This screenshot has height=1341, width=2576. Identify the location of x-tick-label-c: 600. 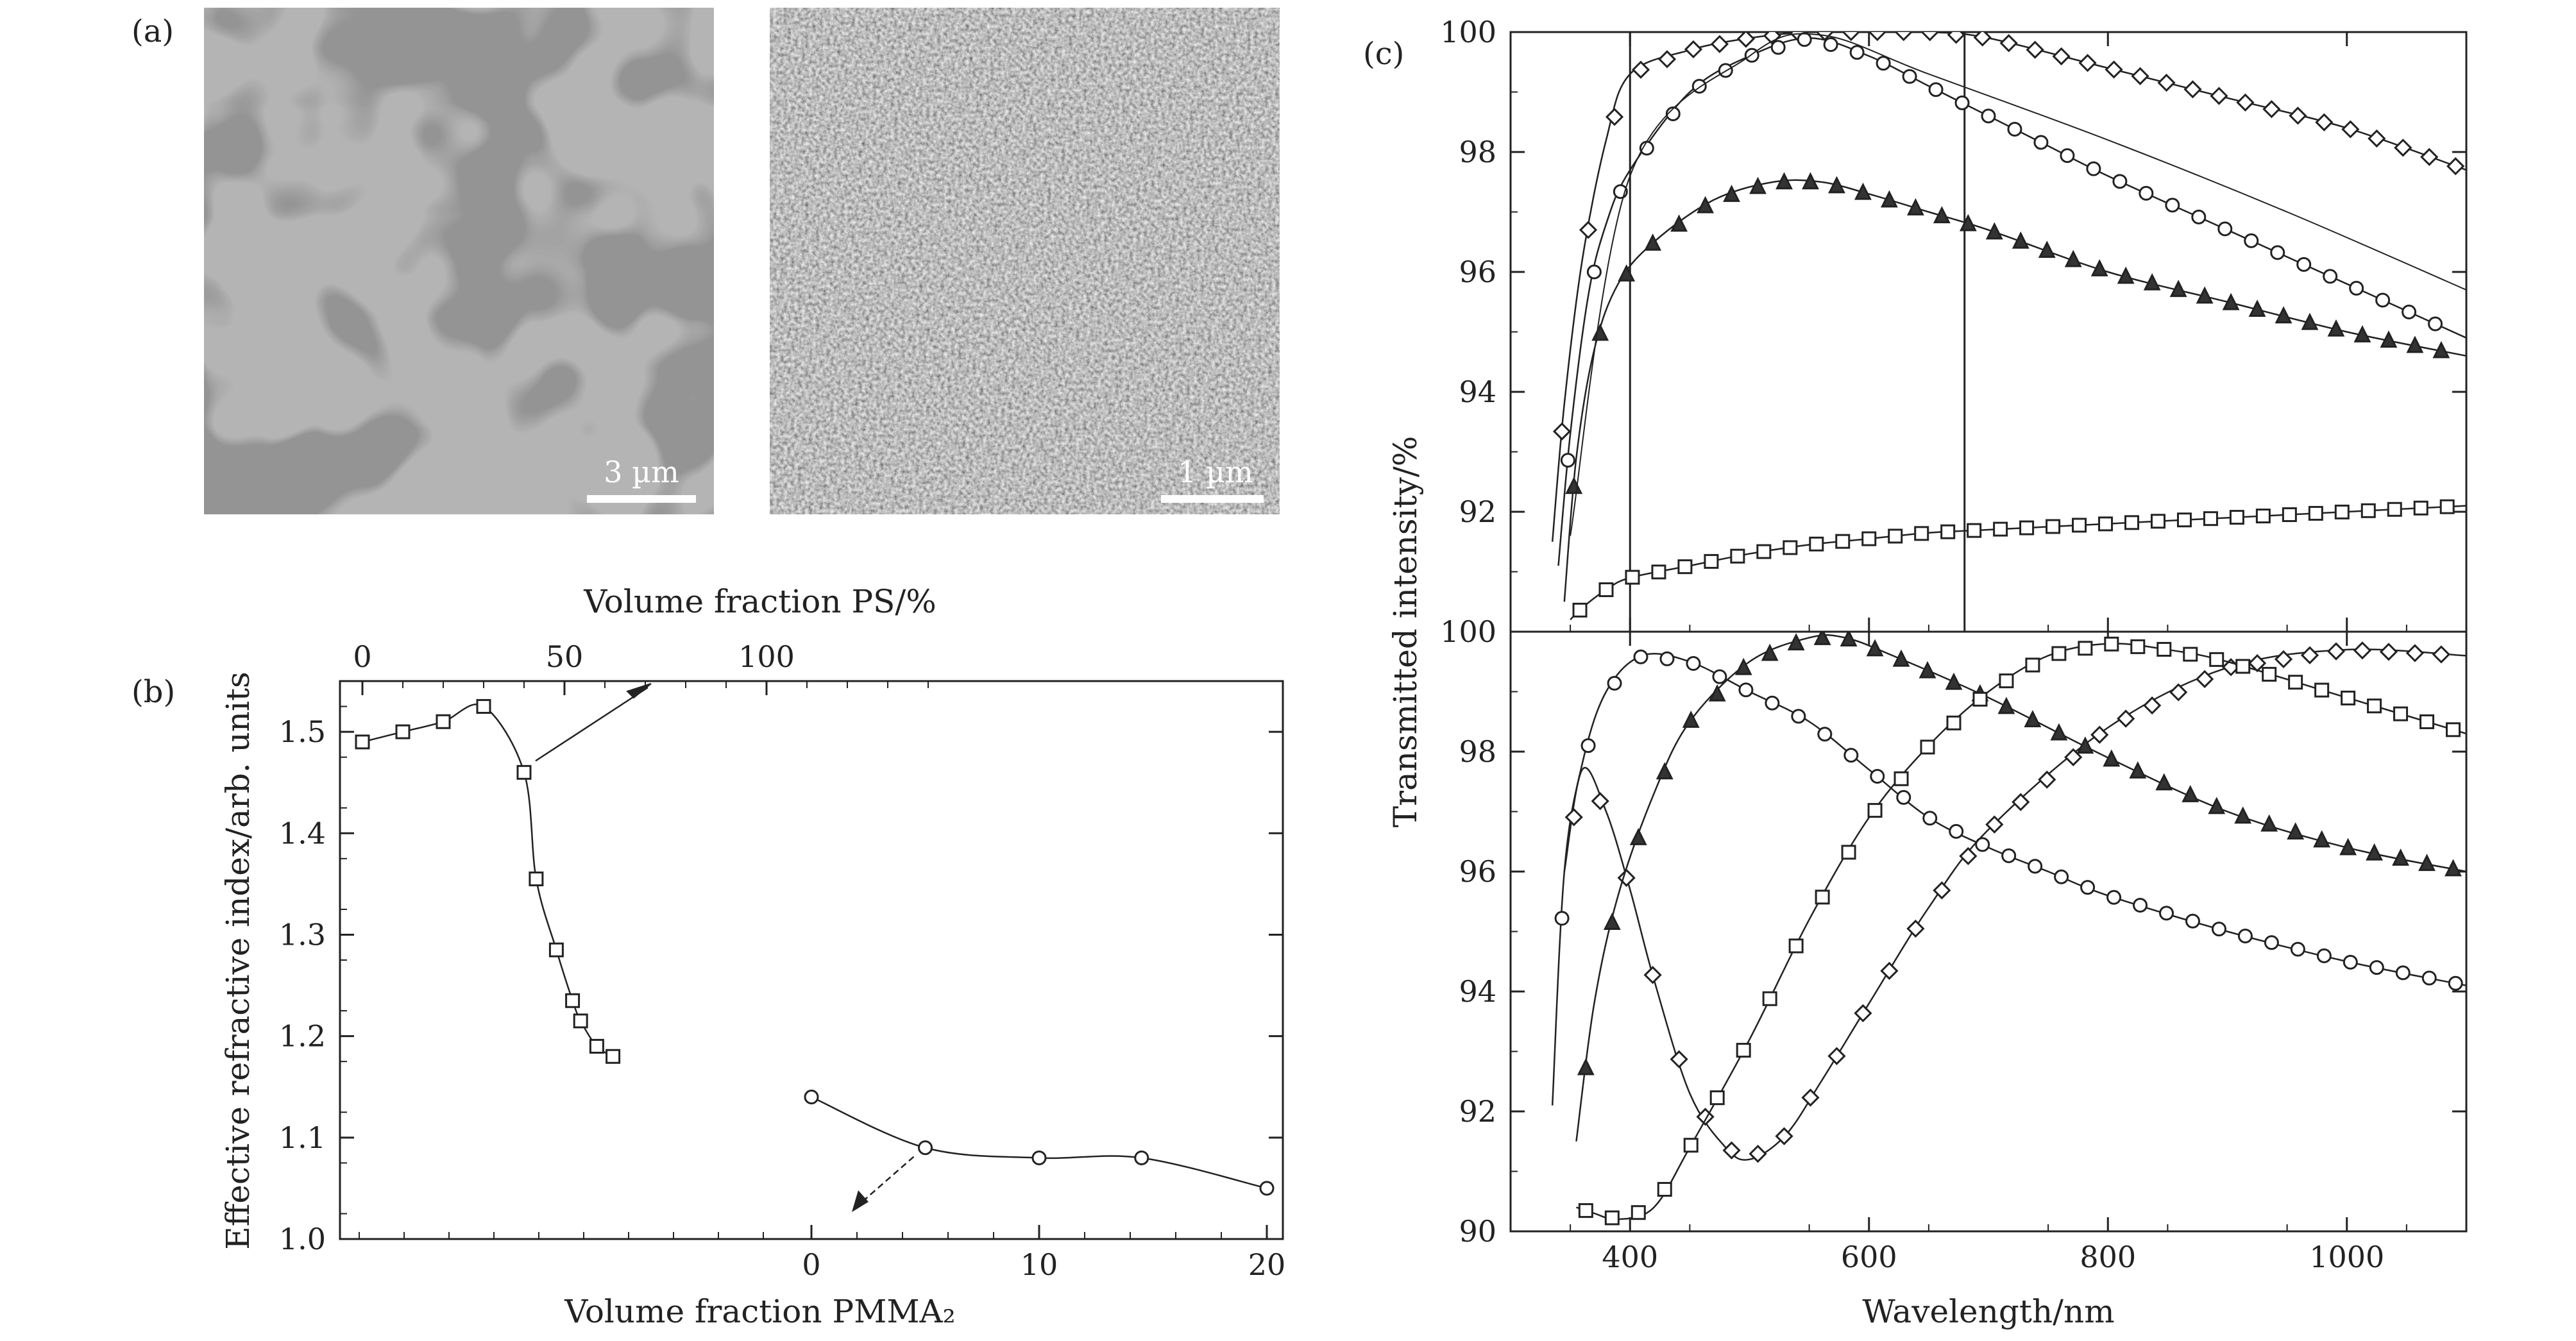
(1869, 1257).